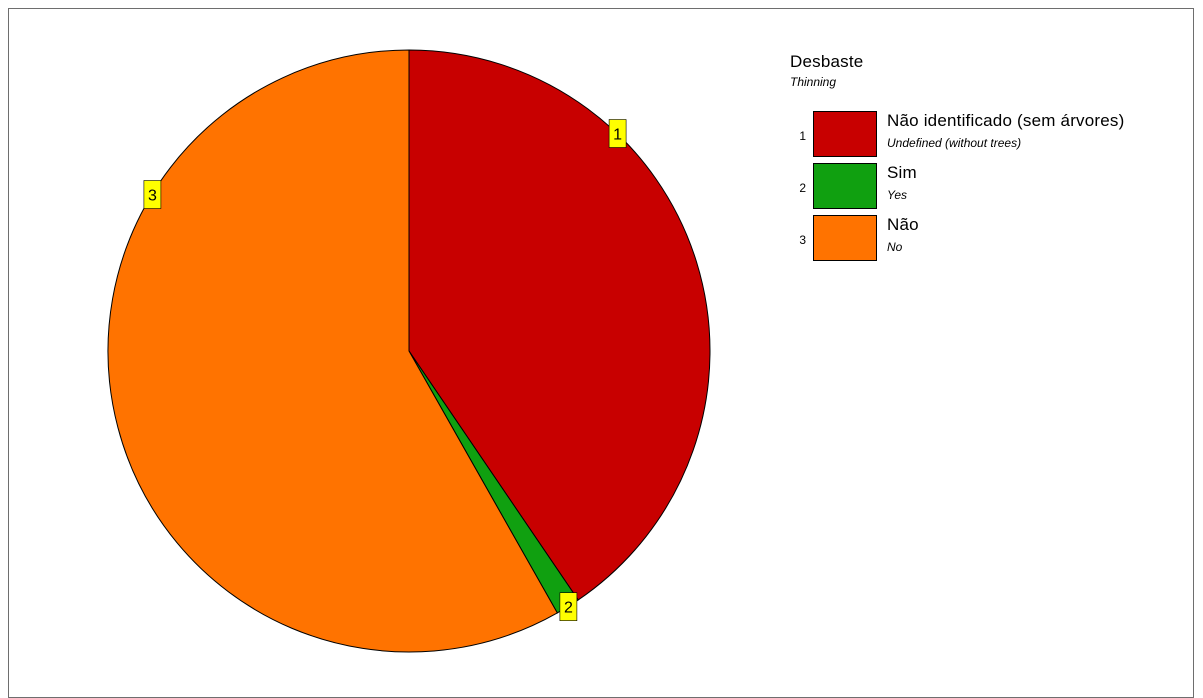 This screenshot has height=698, width=1203. I want to click on legend-sublabel: No, so click(895, 247).